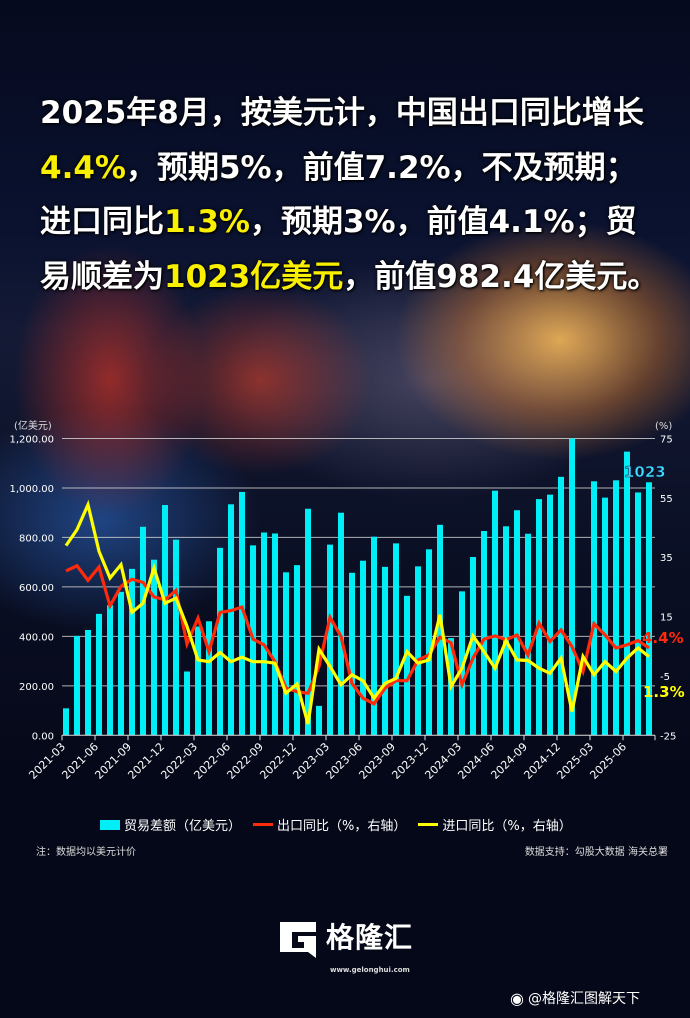  Describe the element at coordinates (31, 489) in the screenshot. I see `left-tick-label: 1,000.00` at that location.